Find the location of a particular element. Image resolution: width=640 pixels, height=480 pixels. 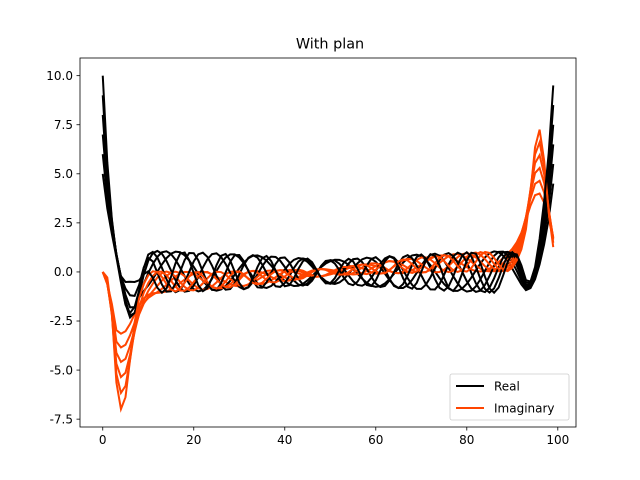

legend: Real Imaginary is located at coordinates (509, 397).